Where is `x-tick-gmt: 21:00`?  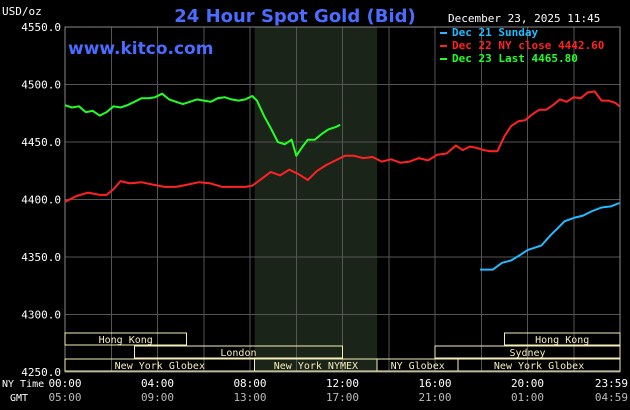 x-tick-gmt: 21:00 is located at coordinates (434, 397).